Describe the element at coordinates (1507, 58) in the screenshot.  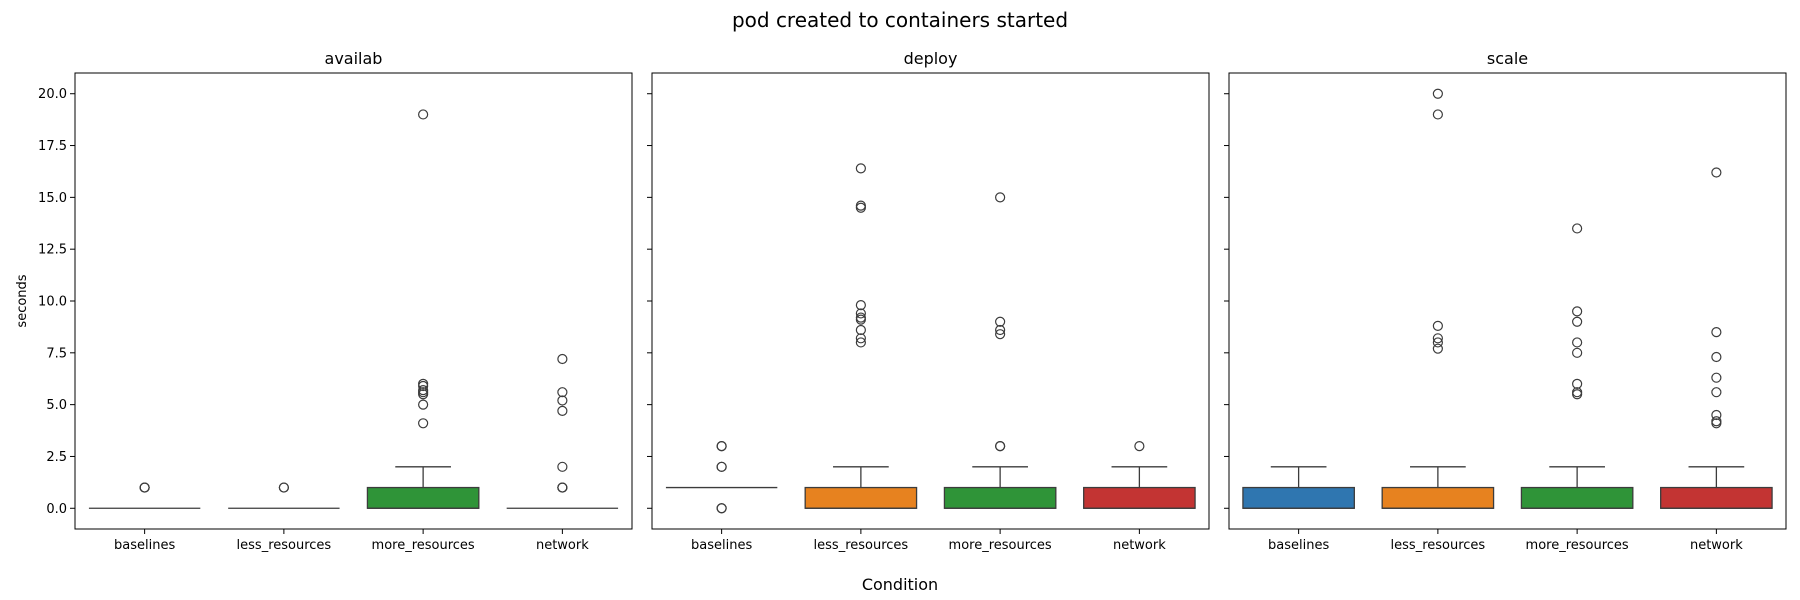
I see `panel-title: scale` at that location.